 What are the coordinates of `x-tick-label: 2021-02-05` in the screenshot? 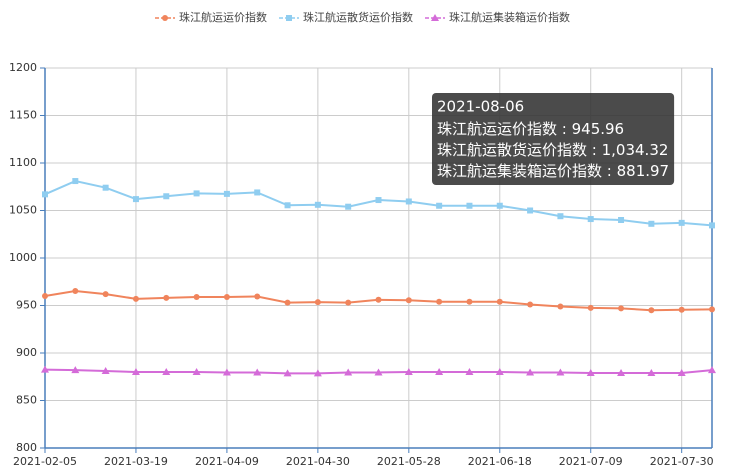 It's located at (45, 461).